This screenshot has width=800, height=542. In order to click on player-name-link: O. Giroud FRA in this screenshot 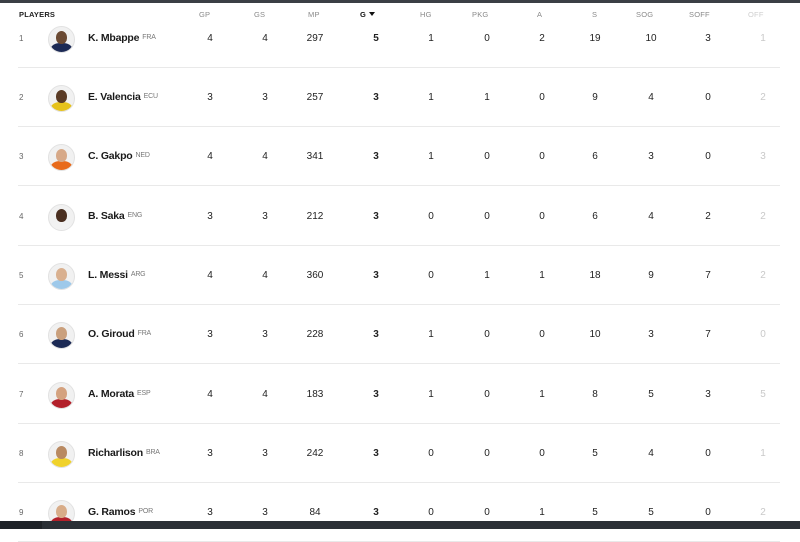, I will do `click(119, 334)`.